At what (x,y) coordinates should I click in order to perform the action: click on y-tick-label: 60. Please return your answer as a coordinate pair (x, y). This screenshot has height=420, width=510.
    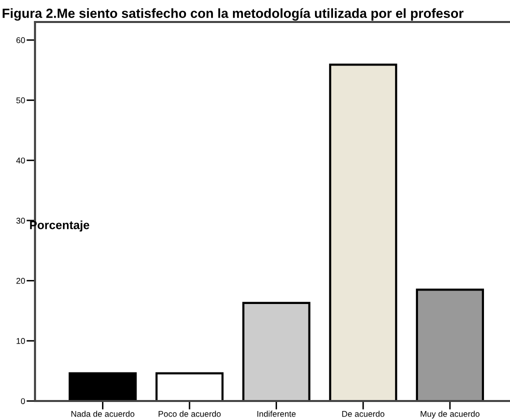
    Looking at the image, I should click on (20, 40).